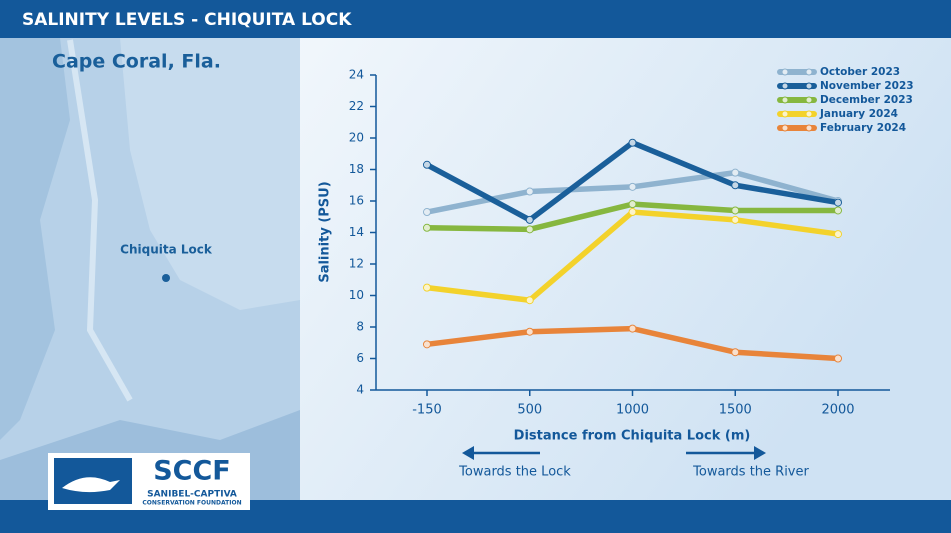 The height and width of the screenshot is (533, 951). What do you see at coordinates (632, 410) in the screenshot?
I see `x-tick-label: 1000` at bounding box center [632, 410].